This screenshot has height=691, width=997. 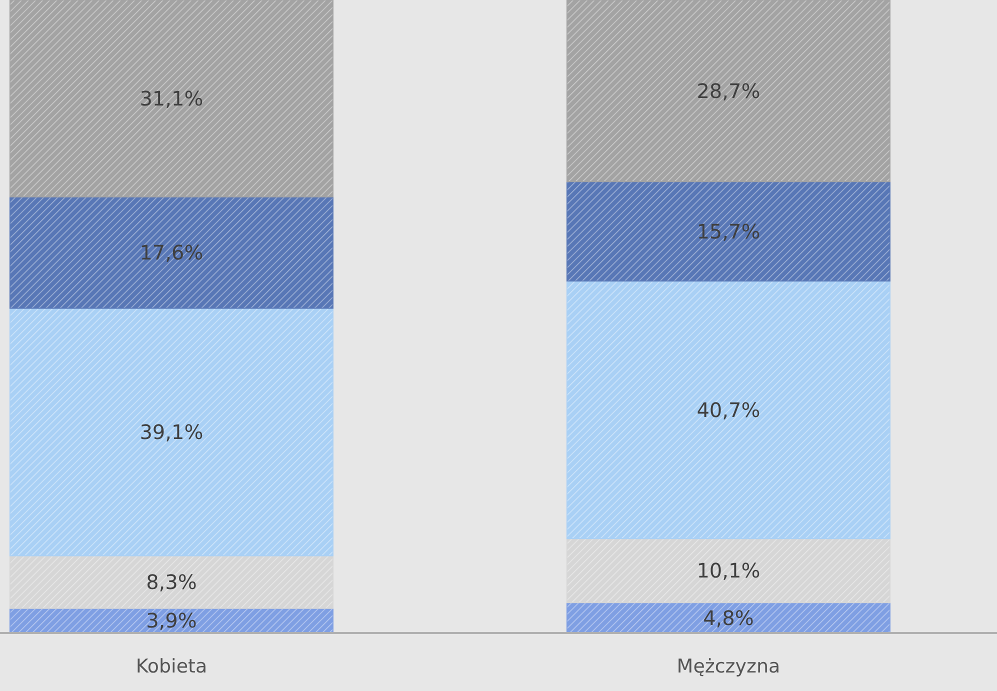 I want to click on data-label: 28,7%, so click(x=728, y=90).